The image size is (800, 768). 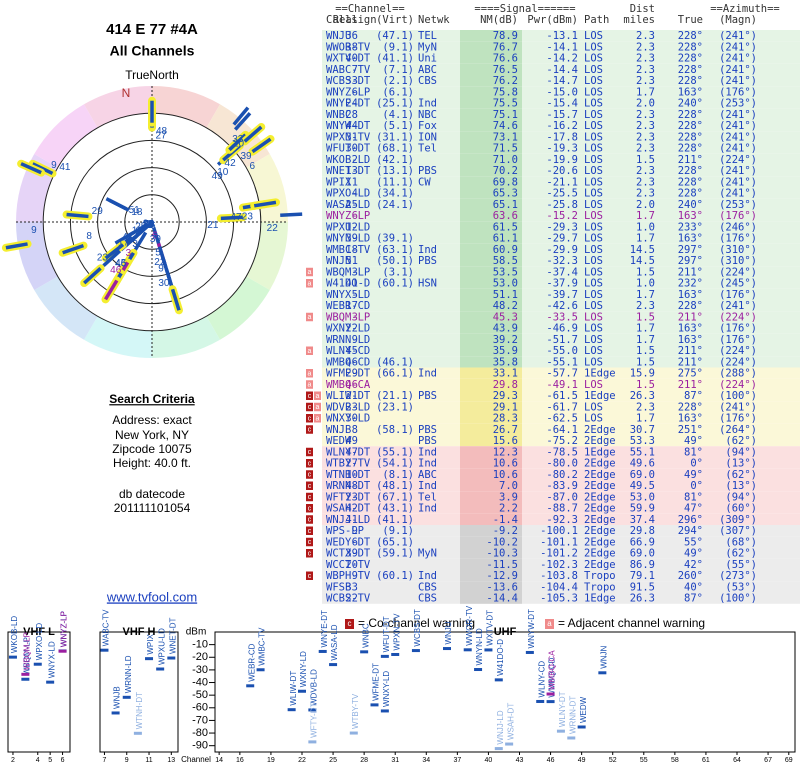 What do you see at coordinates (639, 20) in the screenshot?
I see `column-header: miles` at bounding box center [639, 20].